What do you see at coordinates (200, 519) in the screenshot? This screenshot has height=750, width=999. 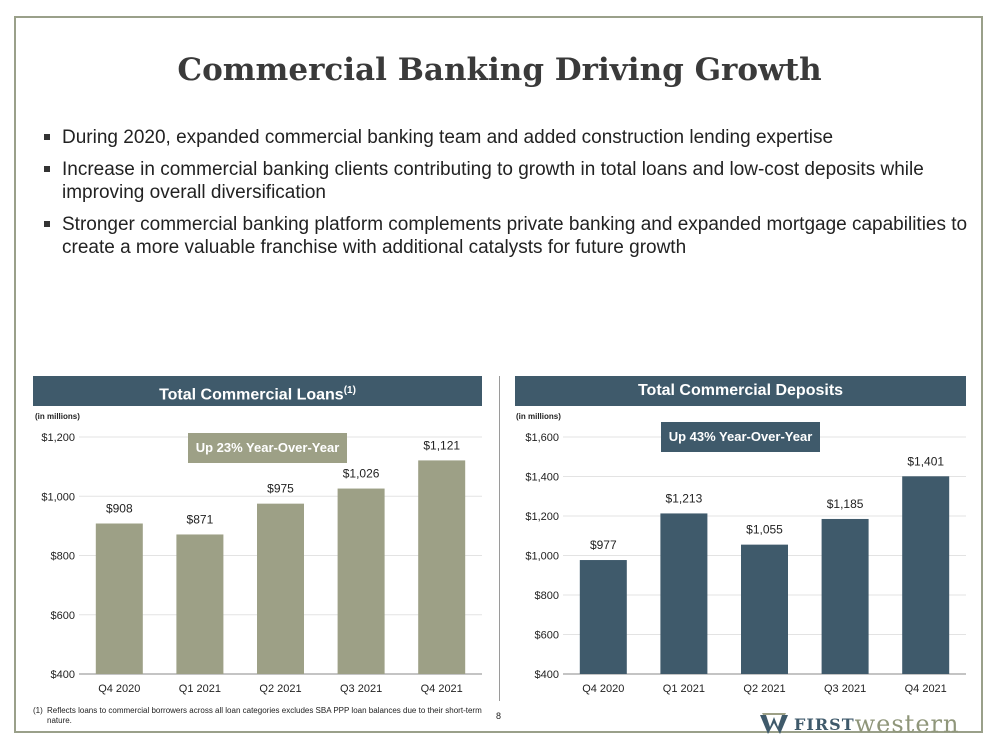 I see `loans-data-label: $871` at bounding box center [200, 519].